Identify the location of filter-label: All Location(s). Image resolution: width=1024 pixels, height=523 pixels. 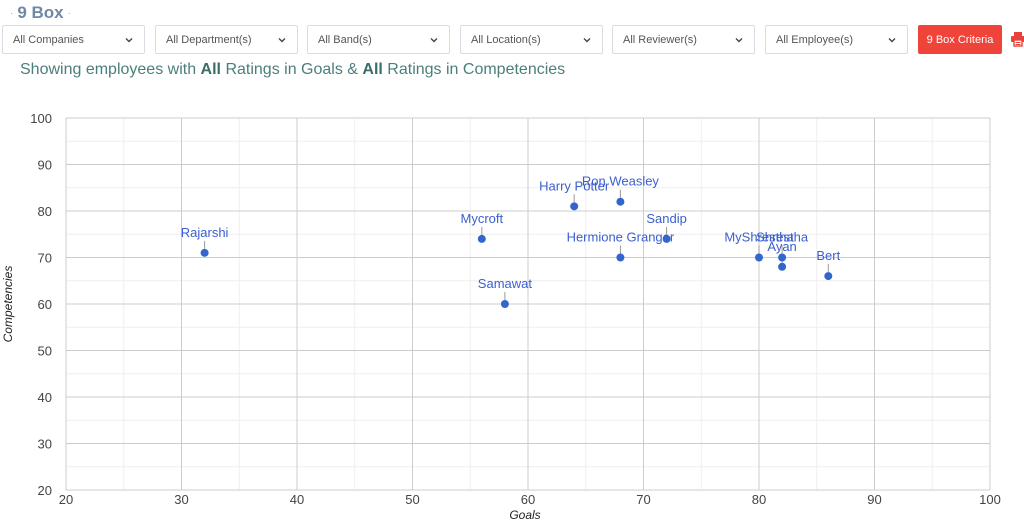
(506, 39).